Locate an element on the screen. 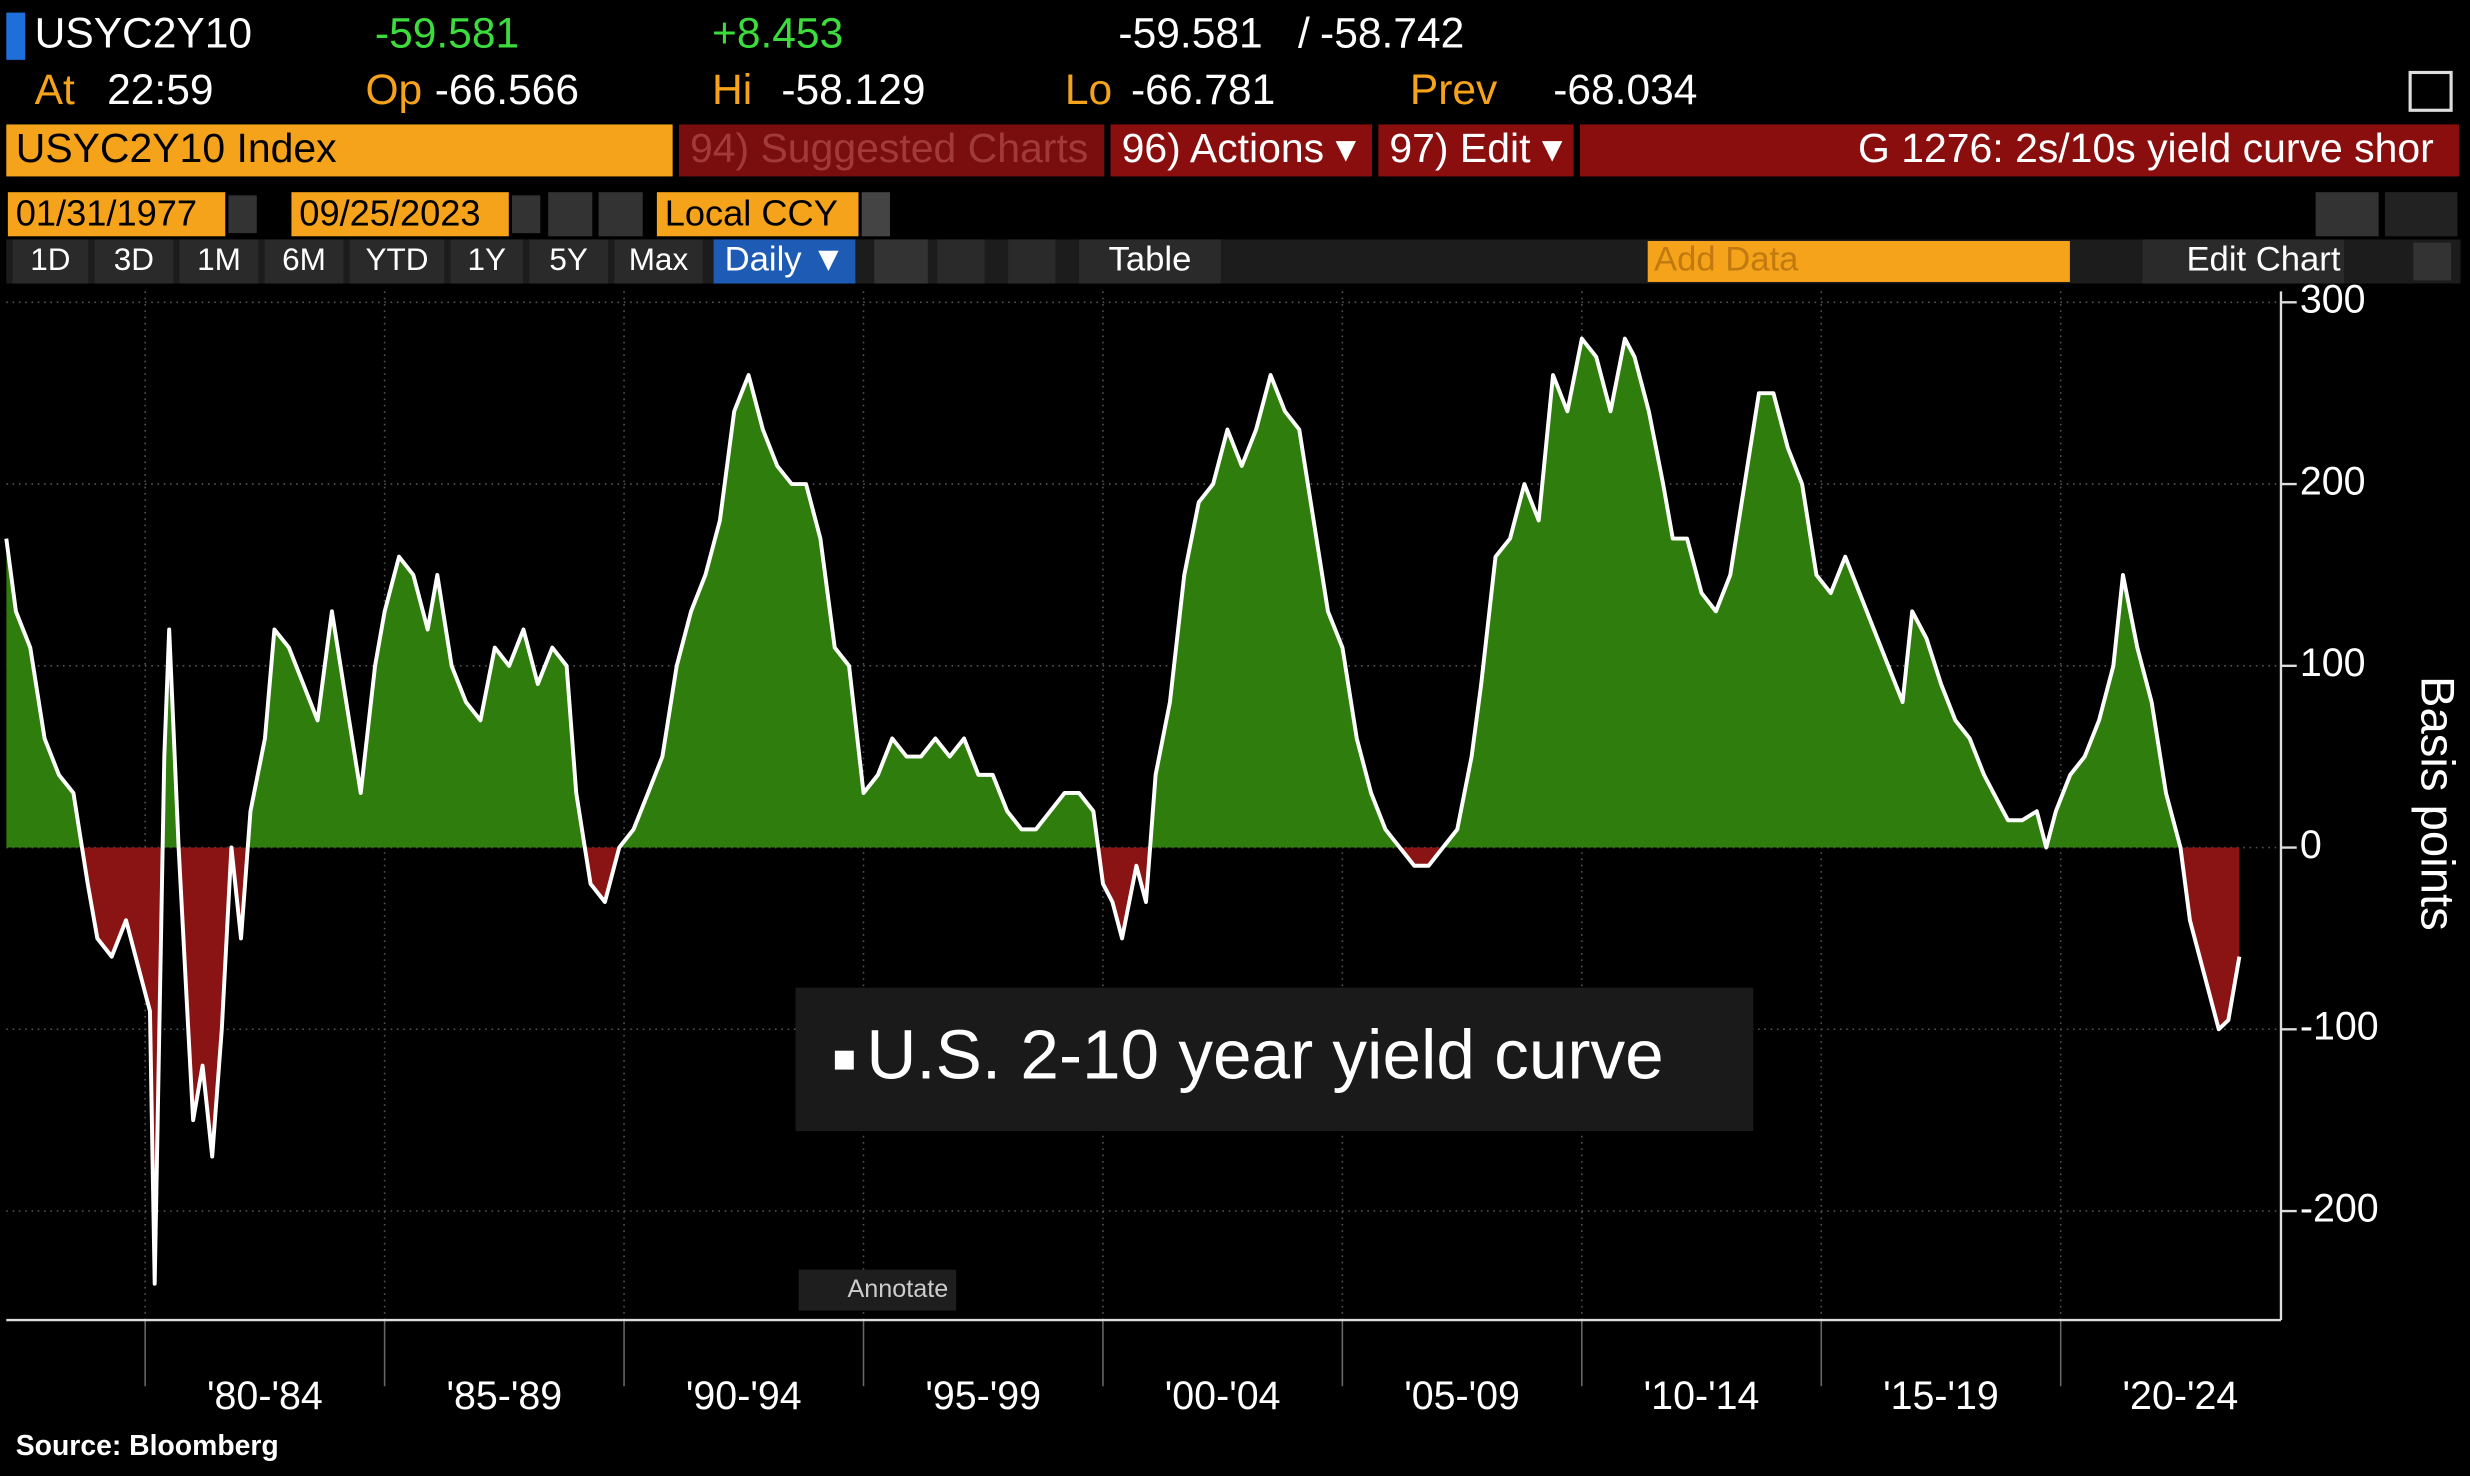  currency-box is located at coordinates (757, 214).